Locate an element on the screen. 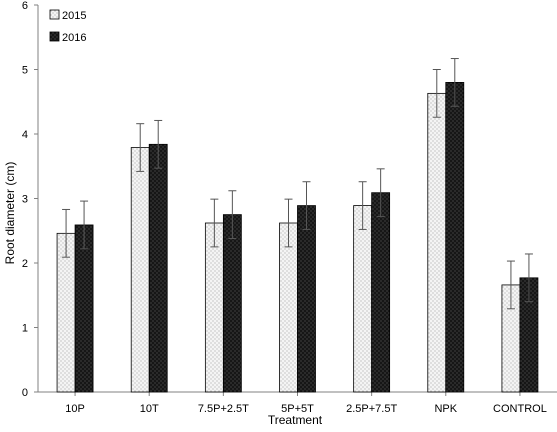  x-tick-label: 10T is located at coordinates (149, 409).